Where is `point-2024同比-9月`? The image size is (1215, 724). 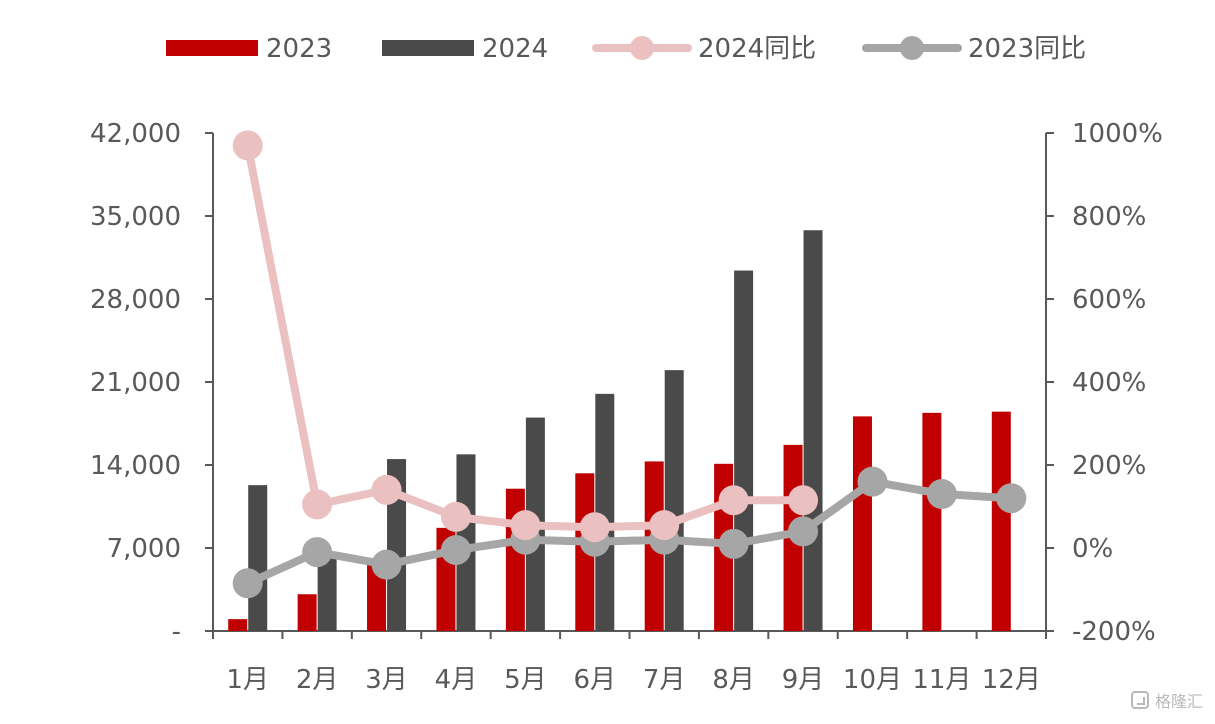 point-2024同比-9月 is located at coordinates (803, 500).